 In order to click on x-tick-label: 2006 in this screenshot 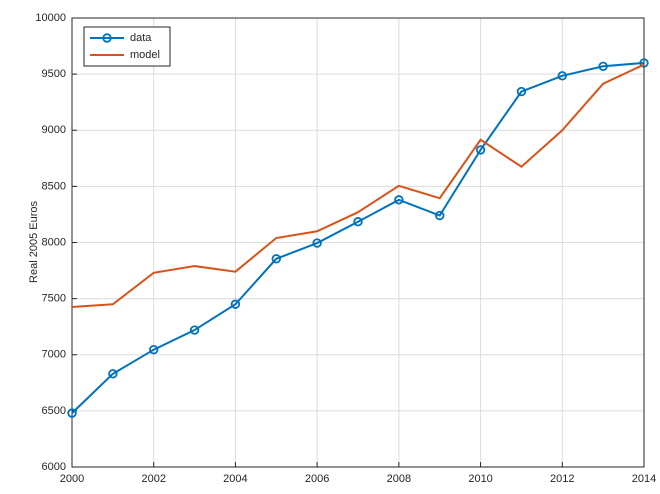, I will do `click(317, 479)`.